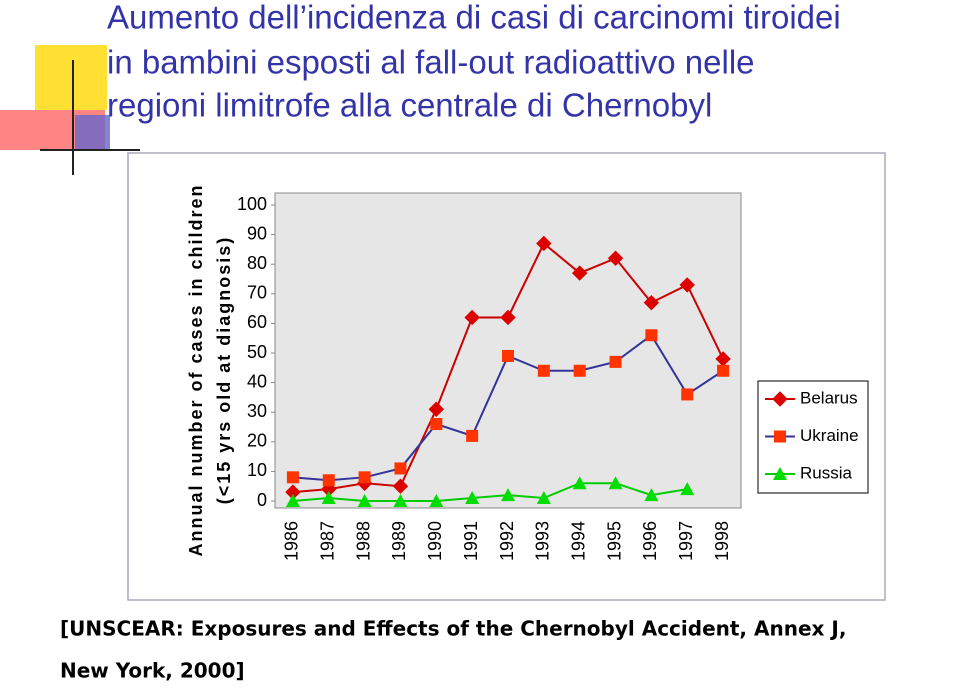 The height and width of the screenshot is (689, 960). What do you see at coordinates (399, 541) in the screenshot?
I see `x-tick-label: 1989` at bounding box center [399, 541].